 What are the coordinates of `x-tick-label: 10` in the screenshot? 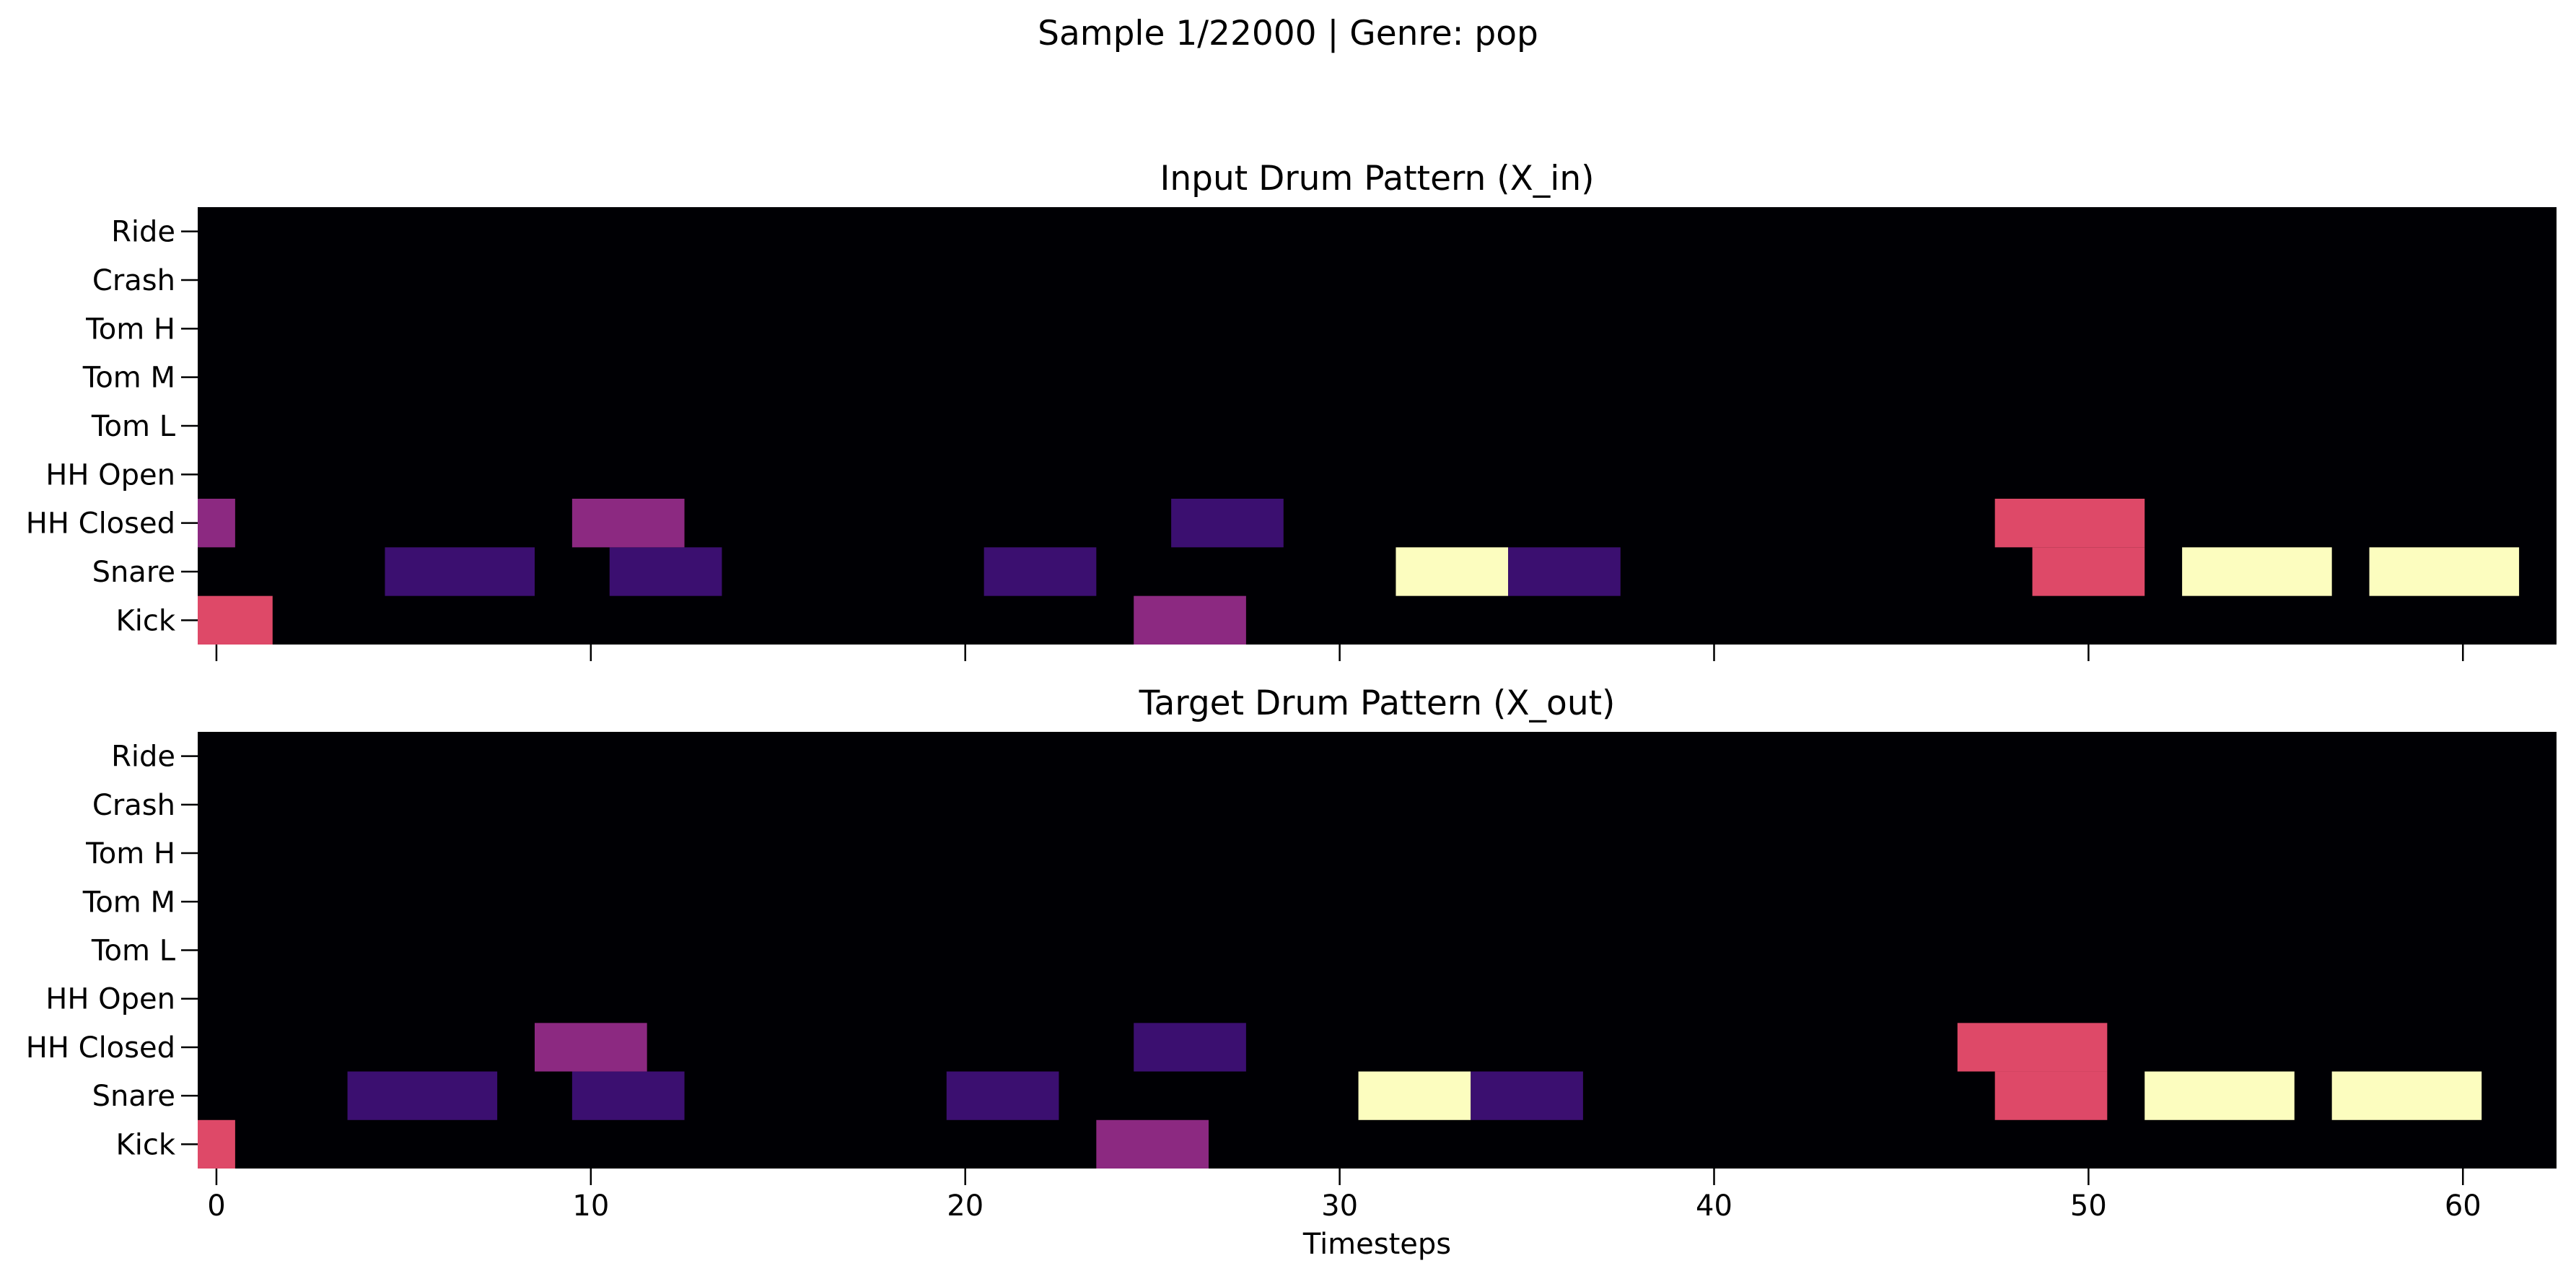 It's located at (590, 1206).